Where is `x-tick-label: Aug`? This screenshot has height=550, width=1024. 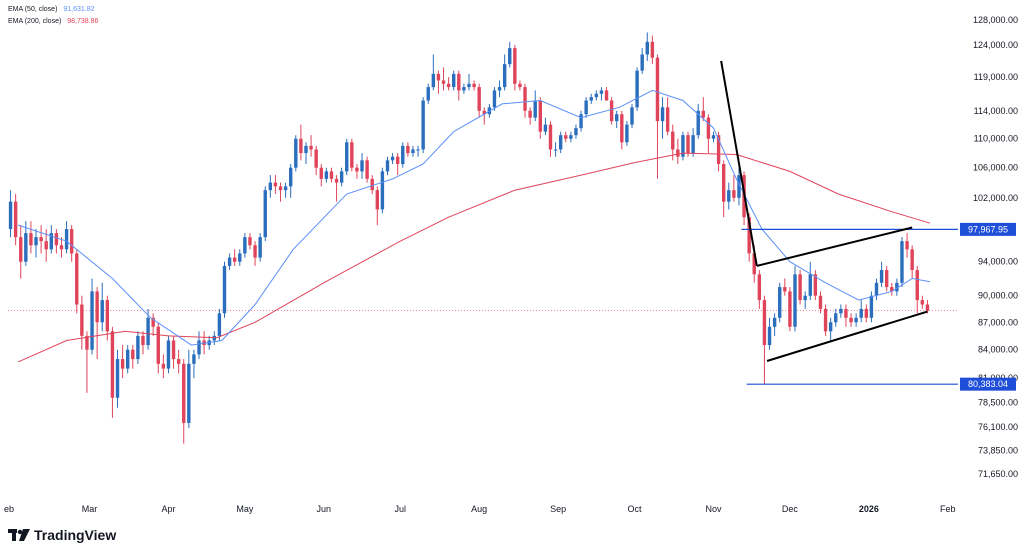
x-tick-label: Aug is located at coordinates (479, 509).